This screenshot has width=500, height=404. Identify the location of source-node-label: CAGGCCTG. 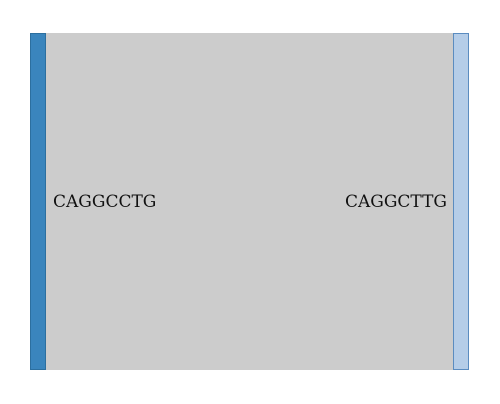
(105, 202).